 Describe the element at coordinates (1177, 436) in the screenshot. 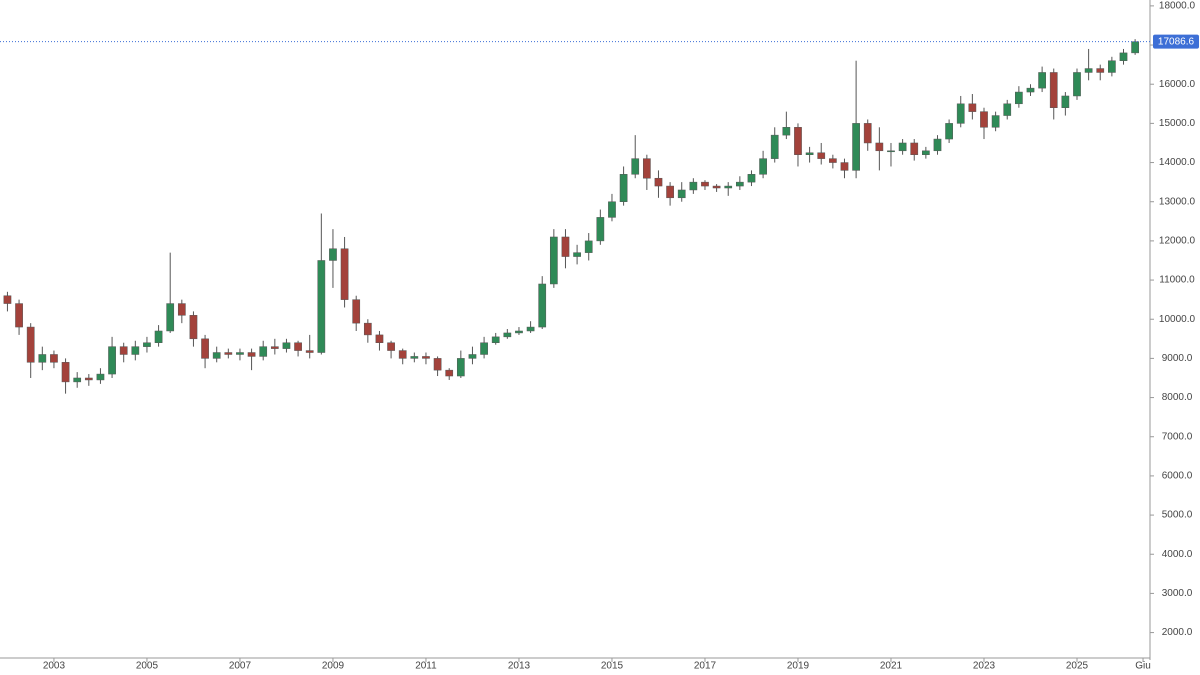

I see `y-tick-label: 7000.0` at that location.